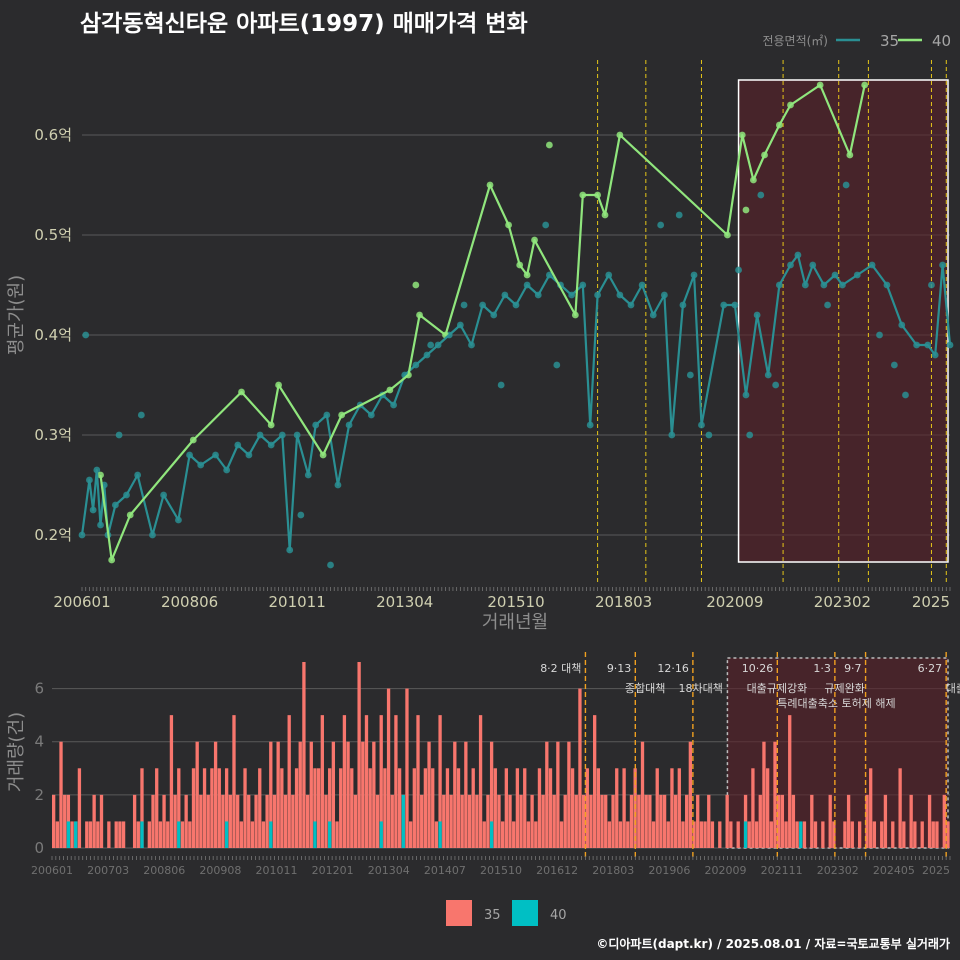  I want to click on price-x-tick-label: 200806, so click(189, 602).